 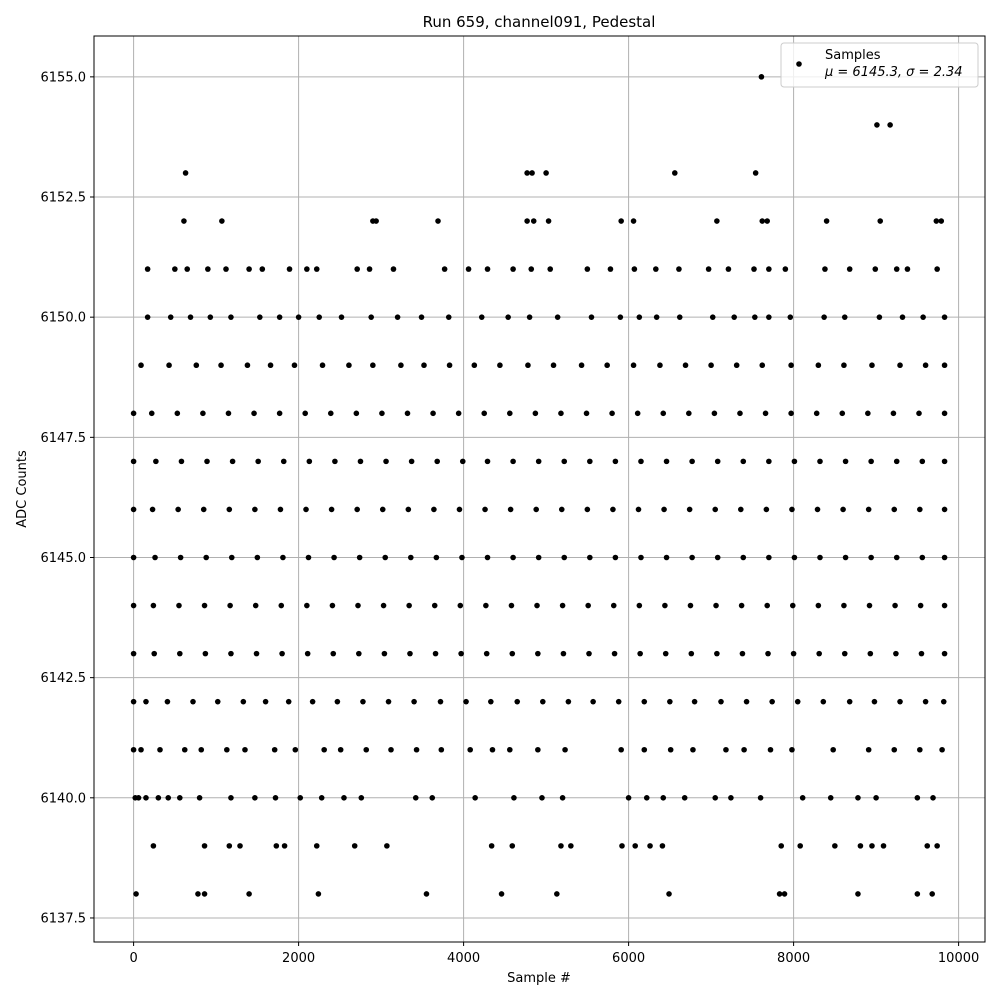 What do you see at coordinates (64, 318) in the screenshot?
I see `y-tick-label: 6150.0` at bounding box center [64, 318].